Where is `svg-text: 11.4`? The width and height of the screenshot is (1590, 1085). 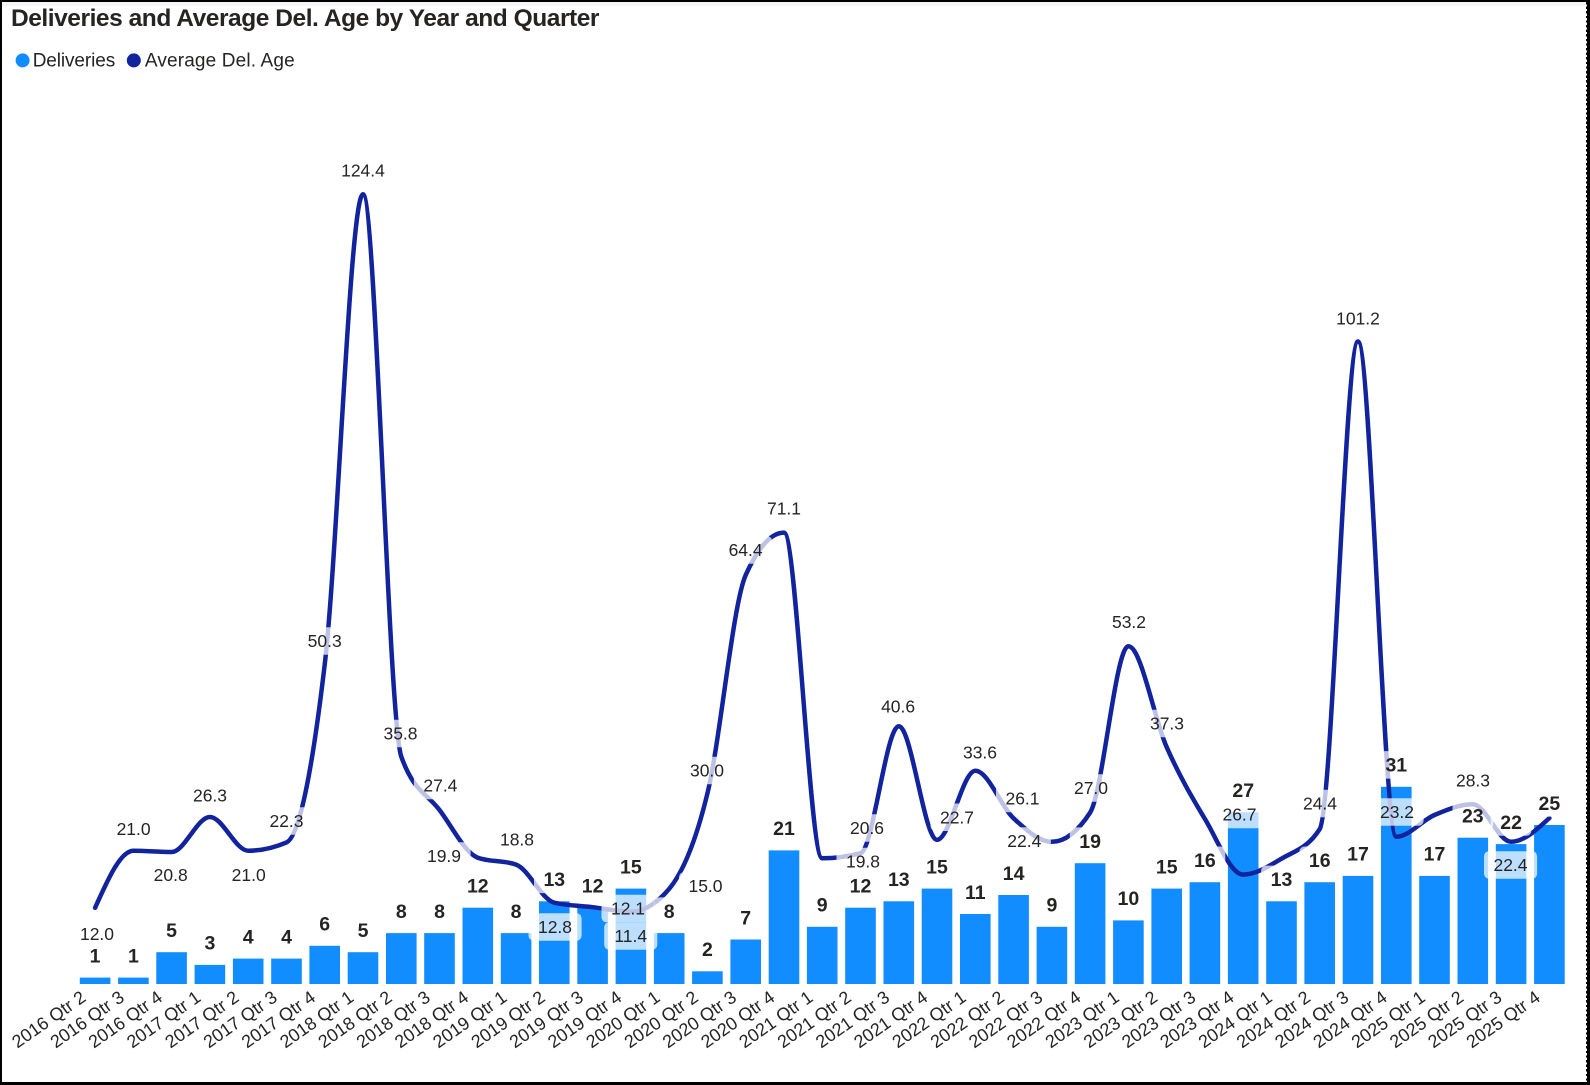 svg-text: 11.4 is located at coordinates (630, 936).